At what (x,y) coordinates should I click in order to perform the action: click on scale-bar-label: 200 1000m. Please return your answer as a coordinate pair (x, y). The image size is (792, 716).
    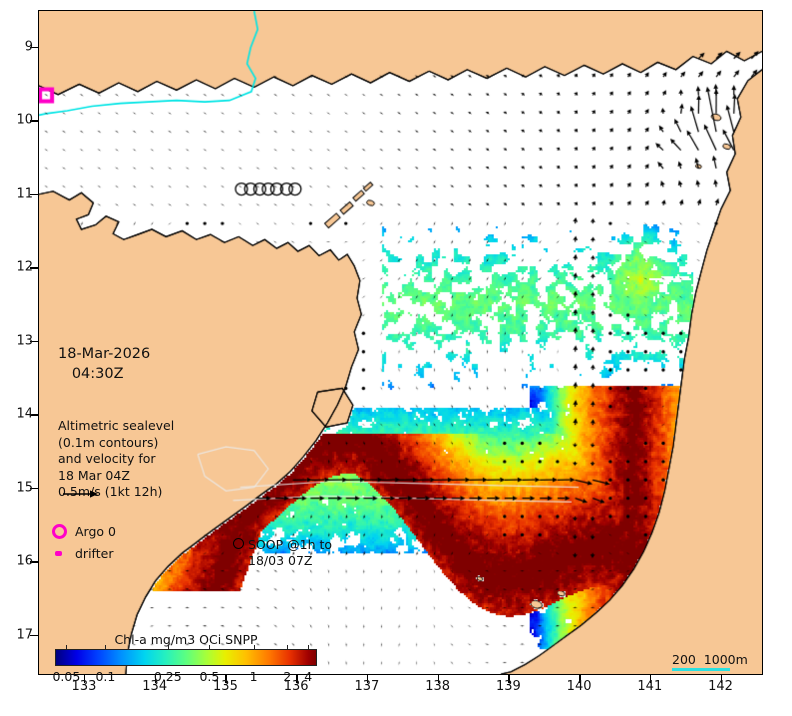
    Looking at the image, I should click on (710, 659).